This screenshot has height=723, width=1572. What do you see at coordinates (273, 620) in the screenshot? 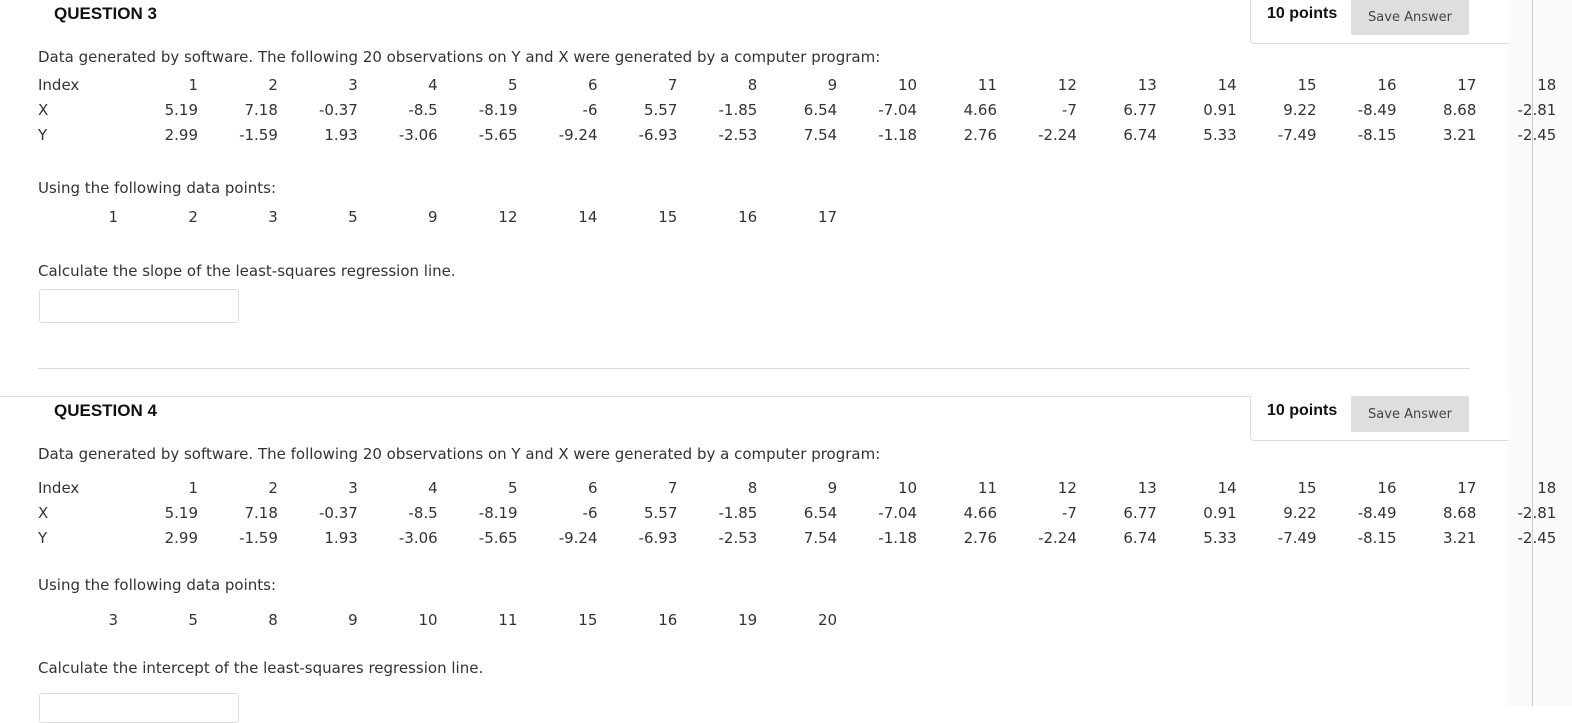
I see `data-point: 8` at bounding box center [273, 620].